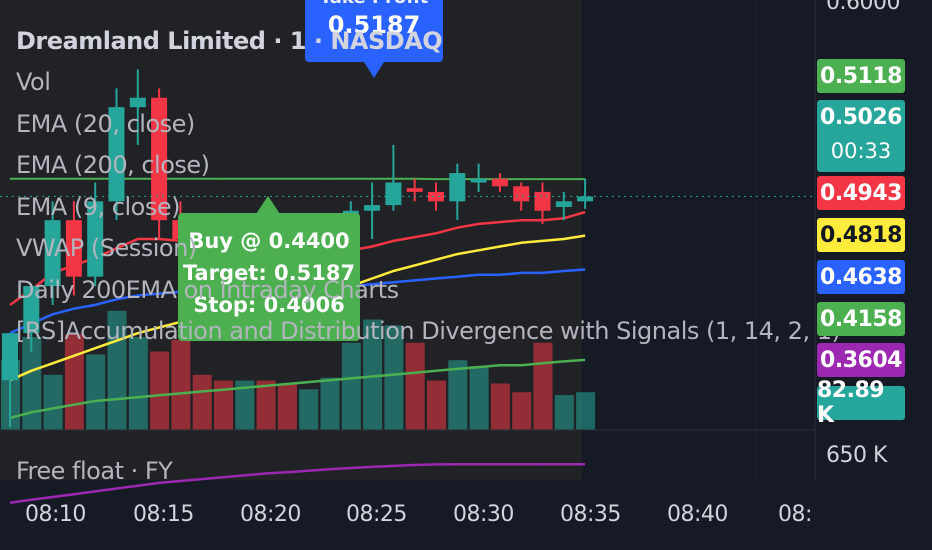 The image size is (932, 550). What do you see at coordinates (269, 241) in the screenshot?
I see `buy-line-entry: Buy @ 0.4400` at bounding box center [269, 241].